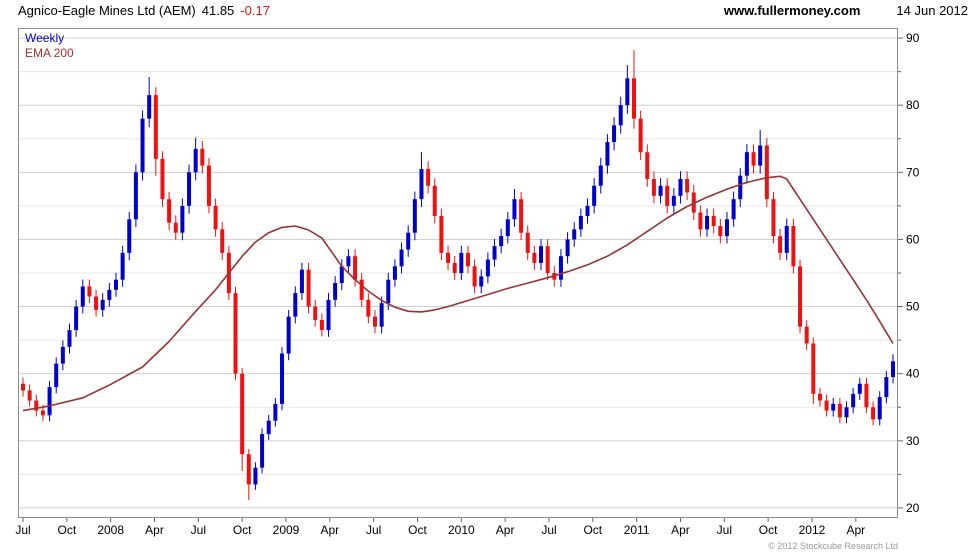  I want to click on y-axis-label: 70, so click(913, 172).